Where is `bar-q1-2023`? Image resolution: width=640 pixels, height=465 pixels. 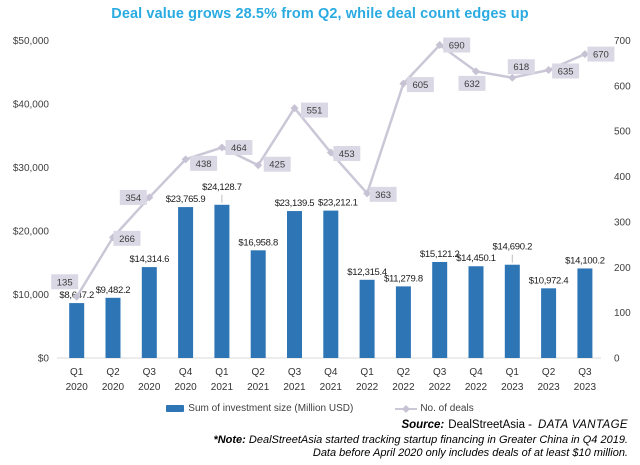 bar-q1-2023 is located at coordinates (512, 311).